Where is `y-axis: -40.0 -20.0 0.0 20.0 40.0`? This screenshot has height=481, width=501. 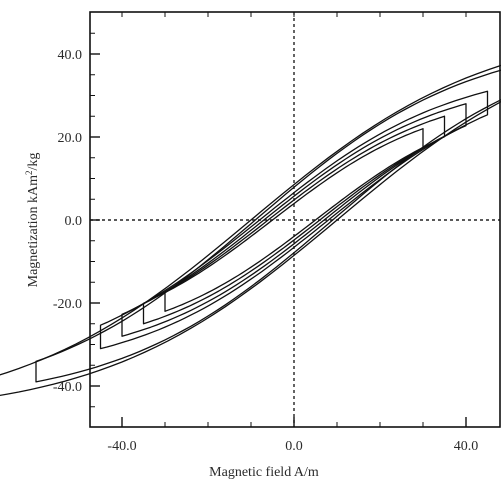 y-axis: -40.0 -20.0 0.0 20.0 40.0 is located at coordinates (76, 221).